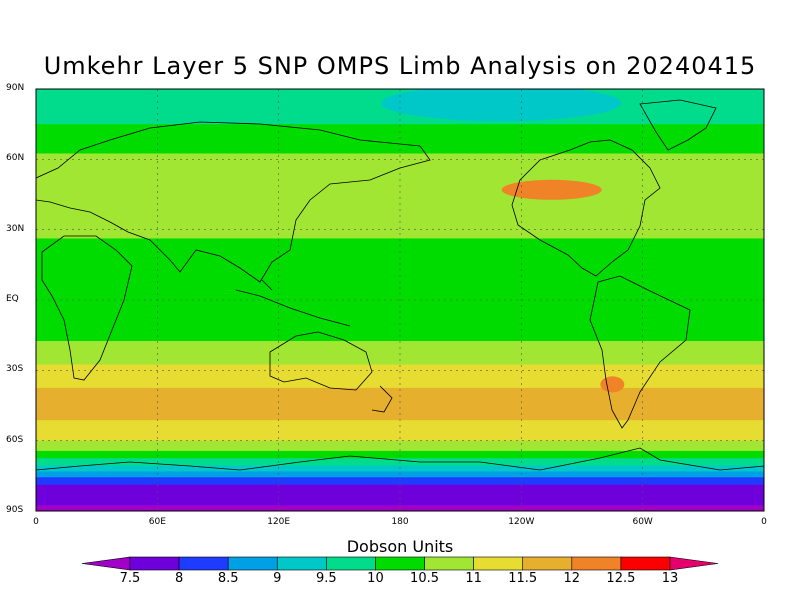 This screenshot has height=600, width=800. What do you see at coordinates (15, 369) in the screenshot?
I see `lat-tick-label: 30S` at bounding box center [15, 369].